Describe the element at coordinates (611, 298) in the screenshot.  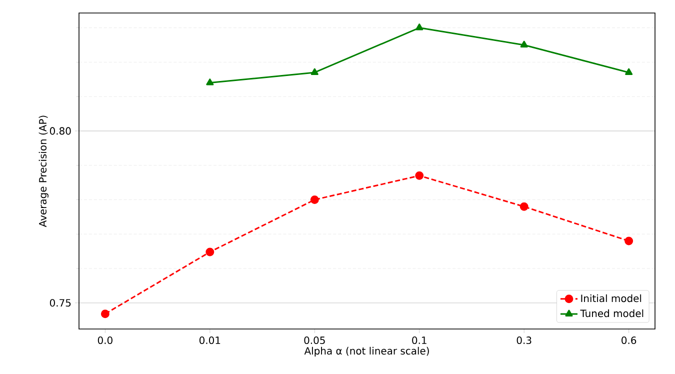
I see `legend-label: Initial model` at that location.